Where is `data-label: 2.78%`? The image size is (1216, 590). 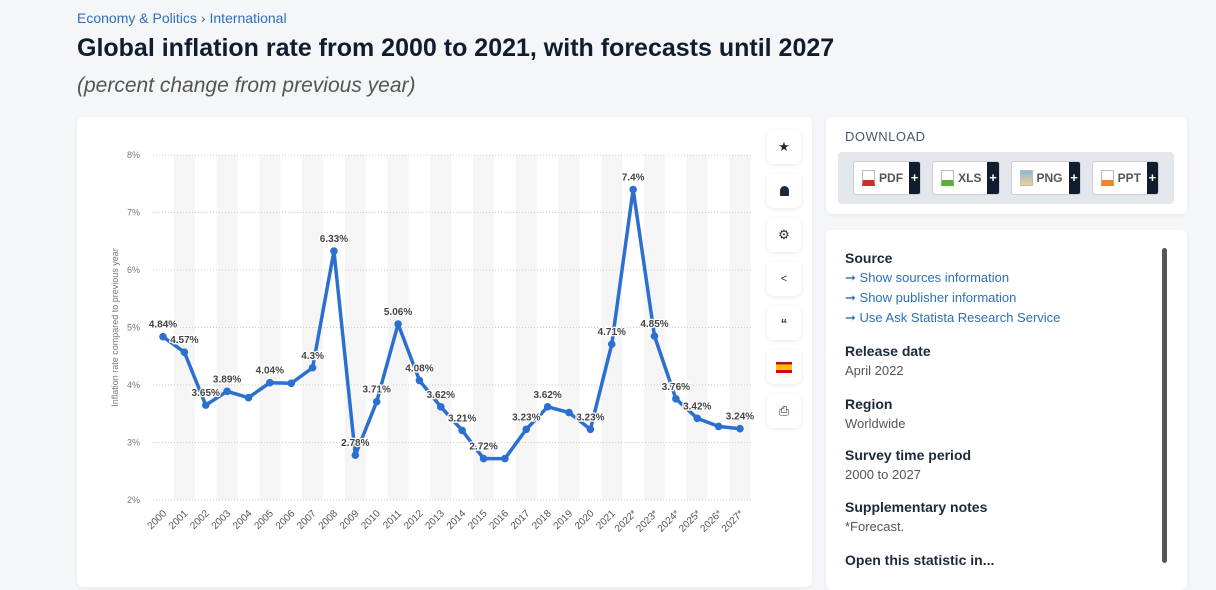 data-label: 2.78% is located at coordinates (355, 443).